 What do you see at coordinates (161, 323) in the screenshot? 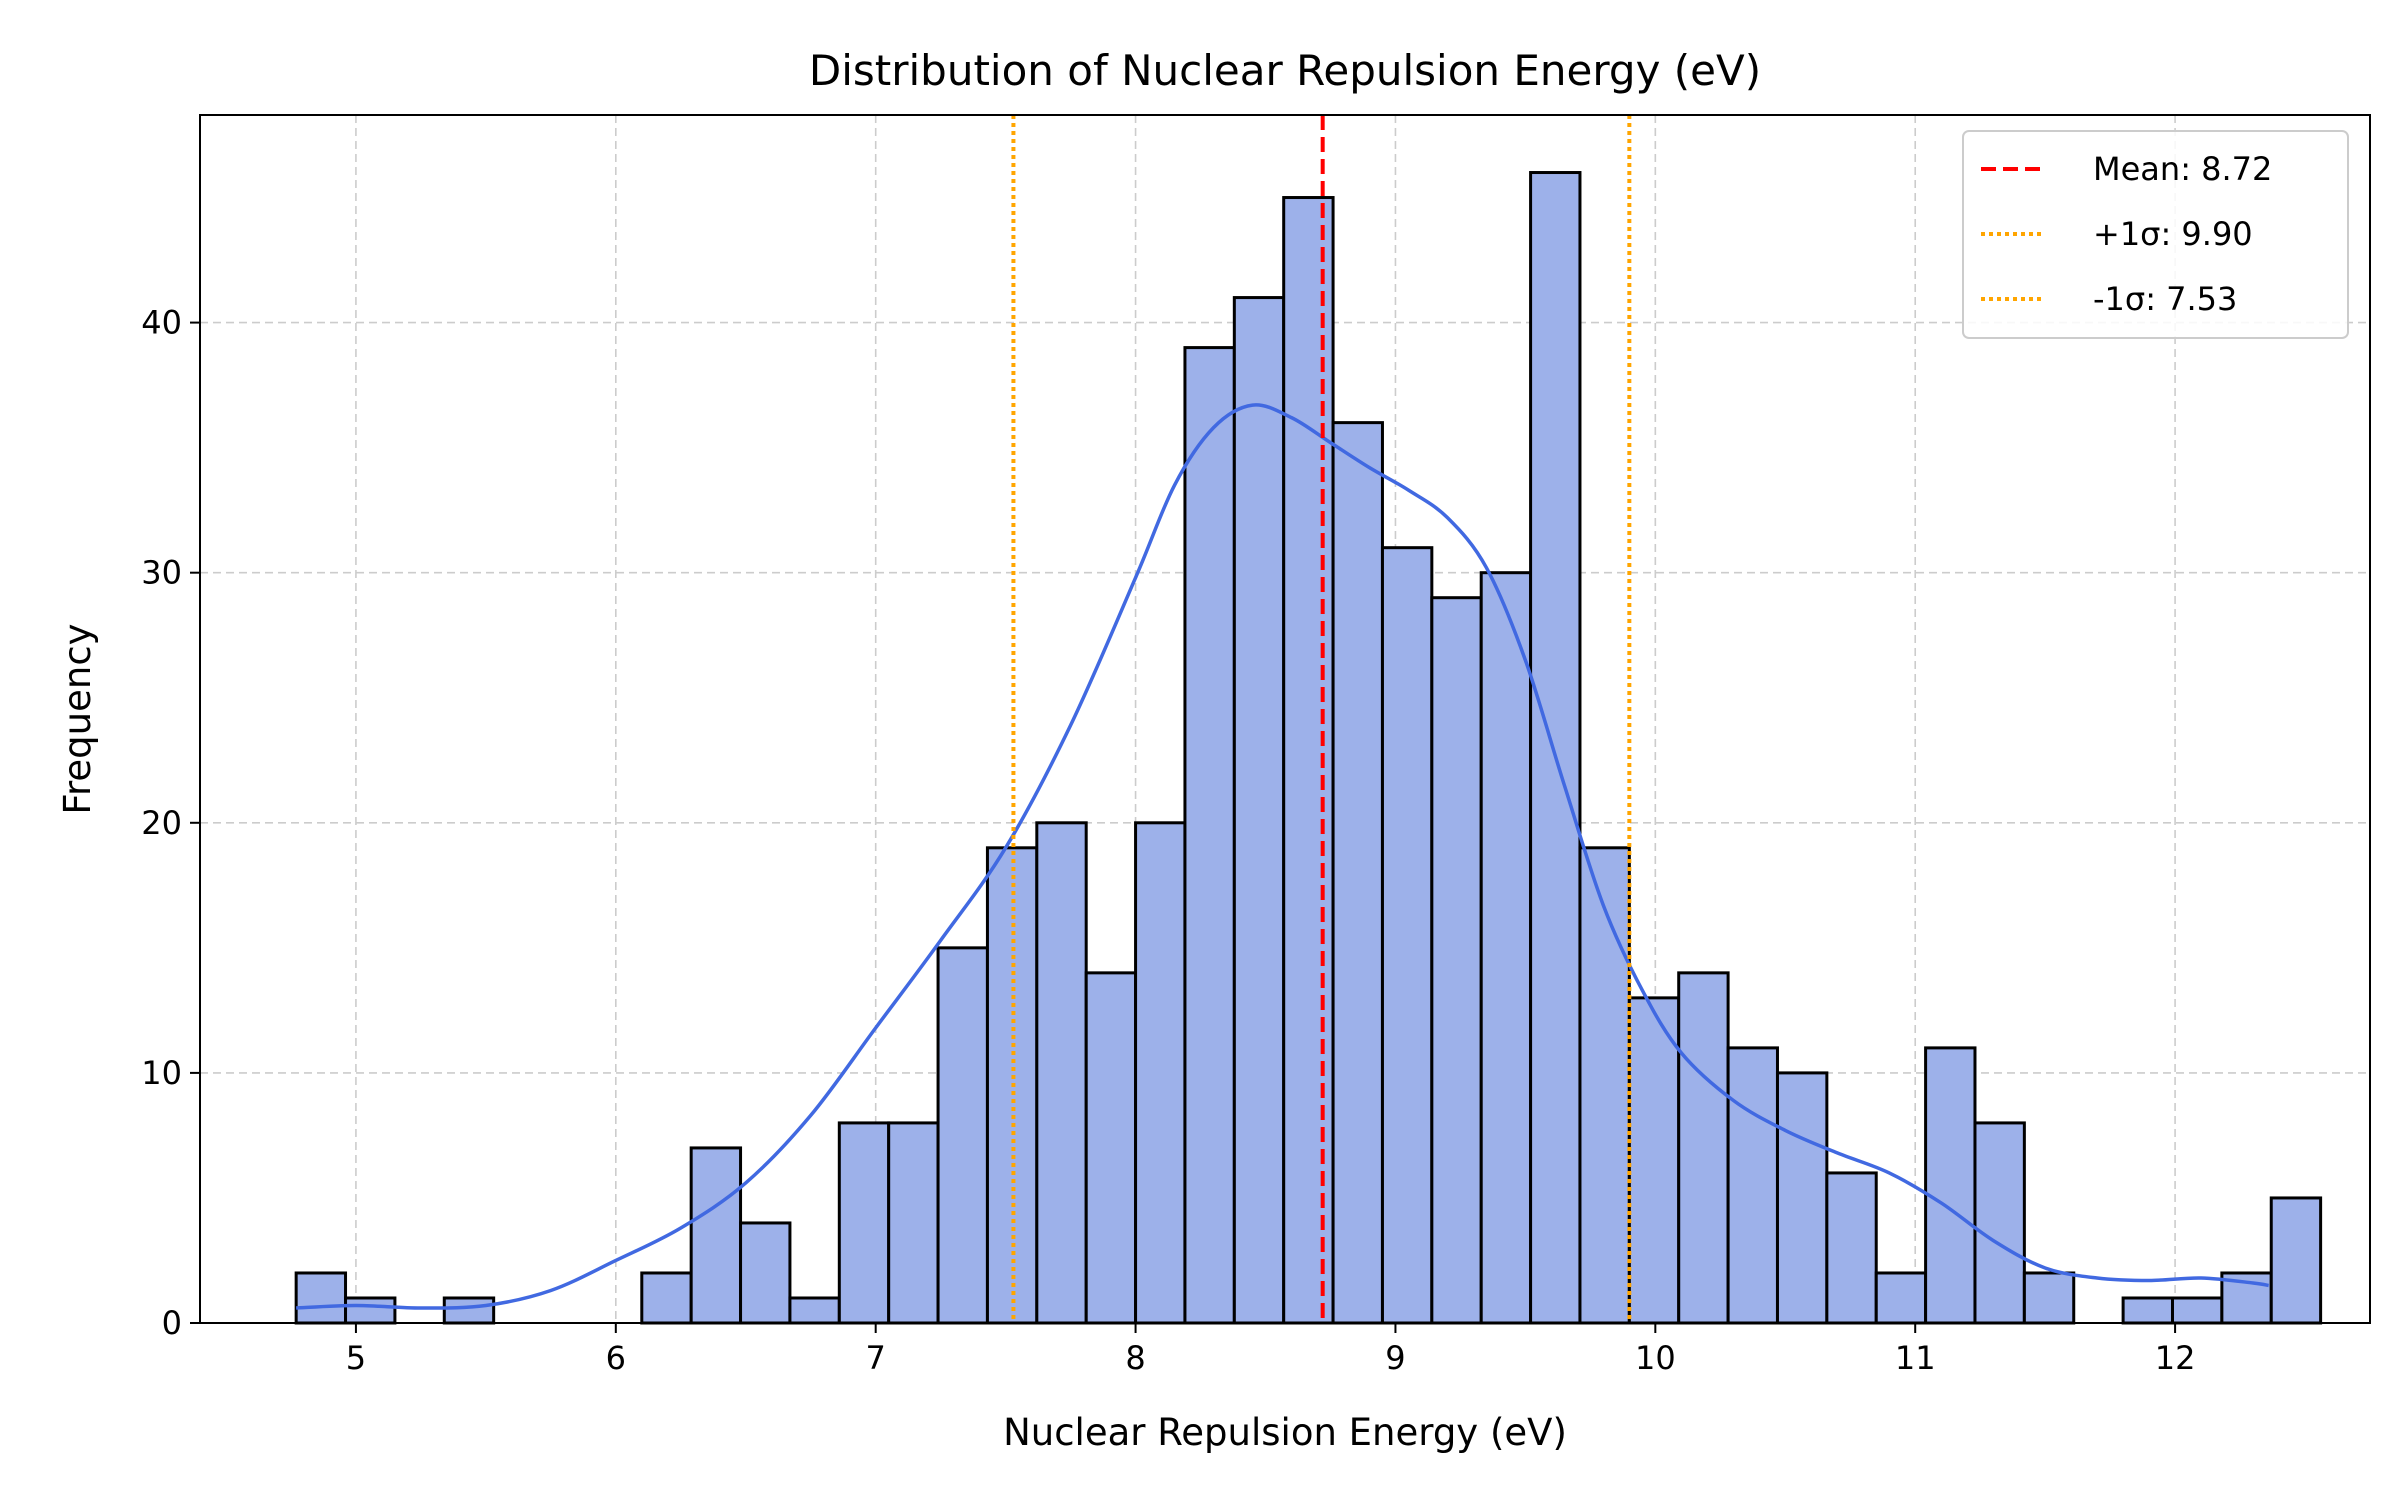
I see `y-tick-label: 40` at bounding box center [161, 323].